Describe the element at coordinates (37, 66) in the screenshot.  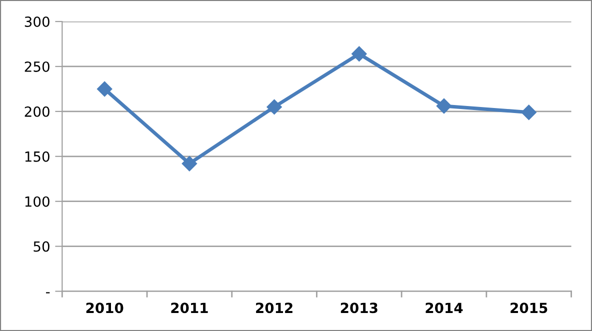
I see `y-tick-label: 250` at that location.